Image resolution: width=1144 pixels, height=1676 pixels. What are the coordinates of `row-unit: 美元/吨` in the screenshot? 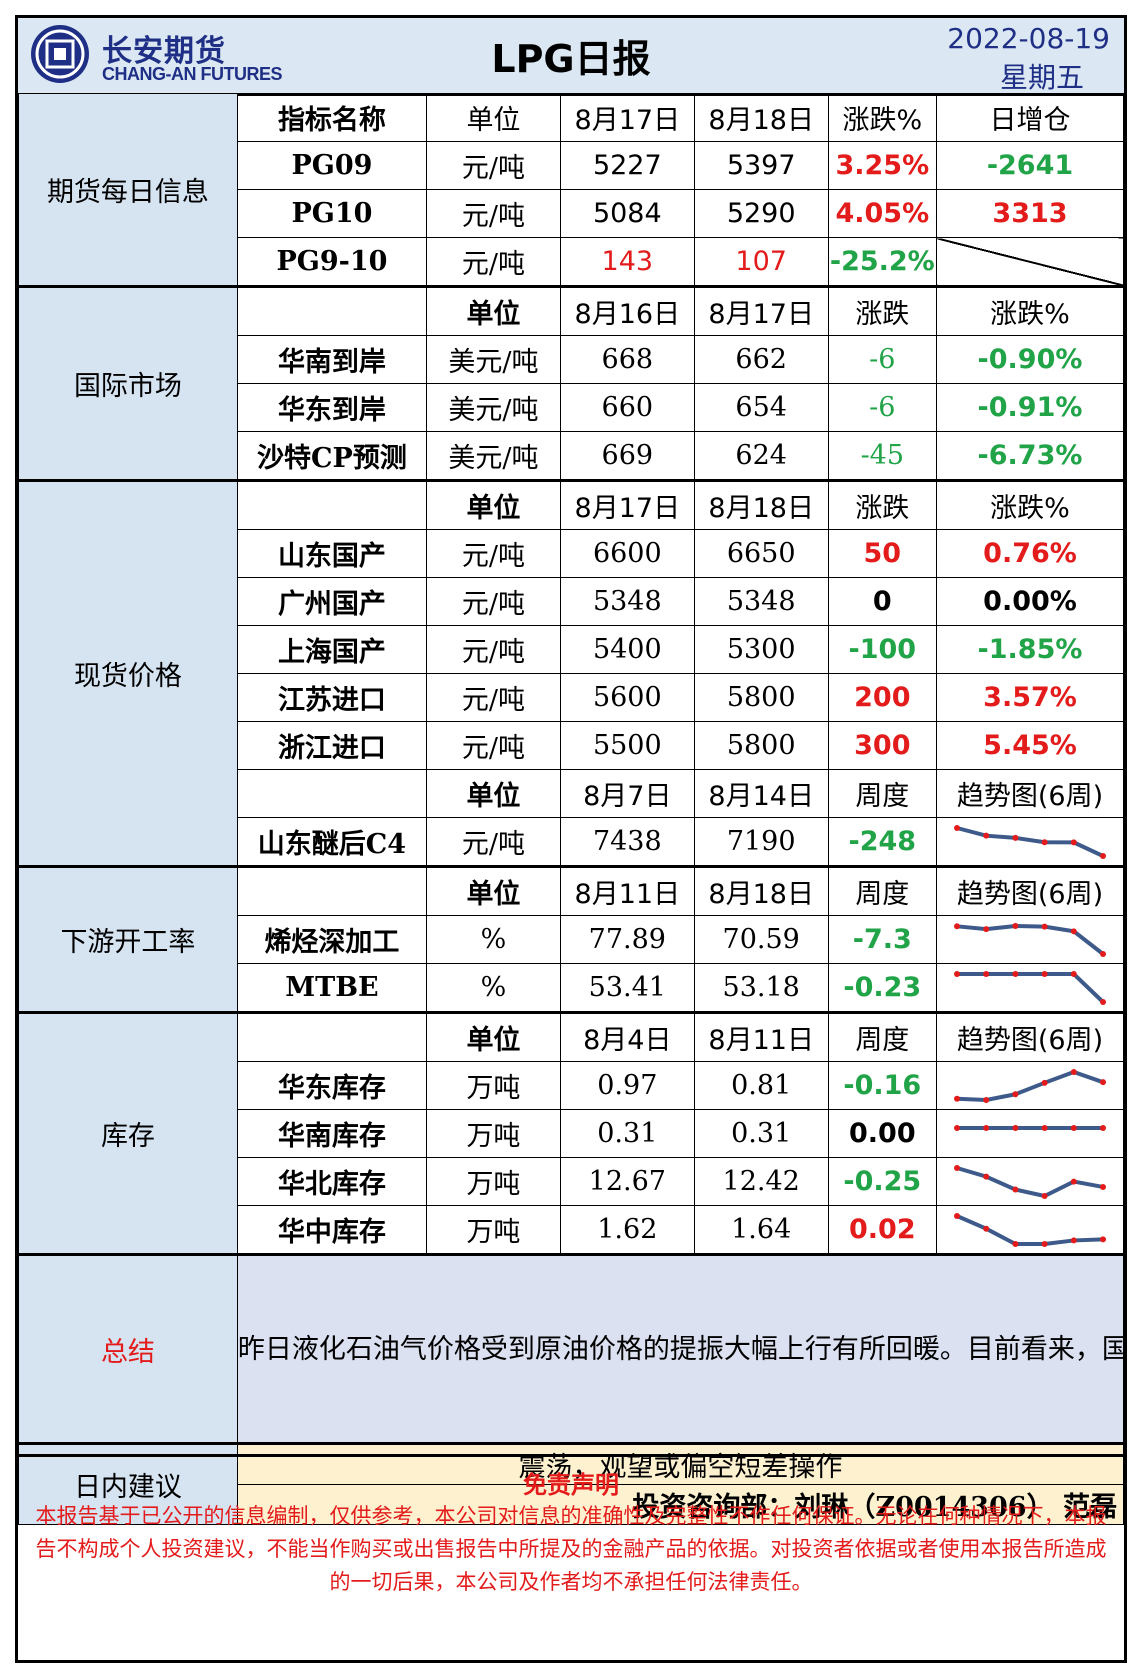 It's located at (493, 456).